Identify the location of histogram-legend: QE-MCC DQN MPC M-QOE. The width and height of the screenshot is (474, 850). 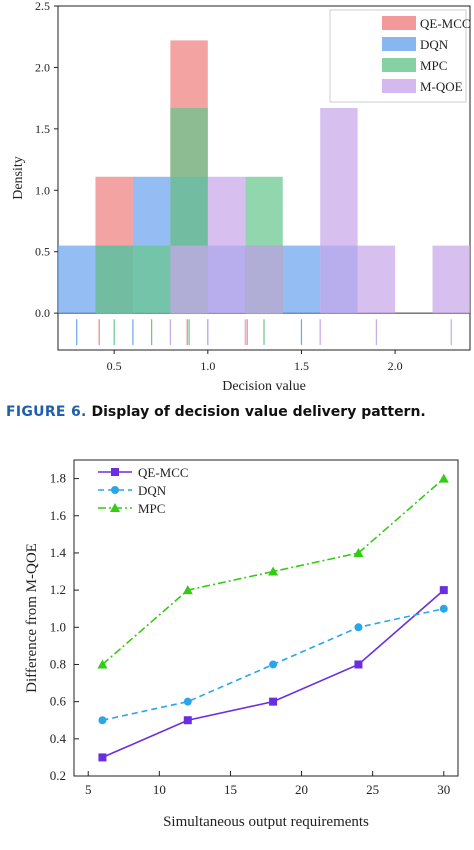
(400, 56).